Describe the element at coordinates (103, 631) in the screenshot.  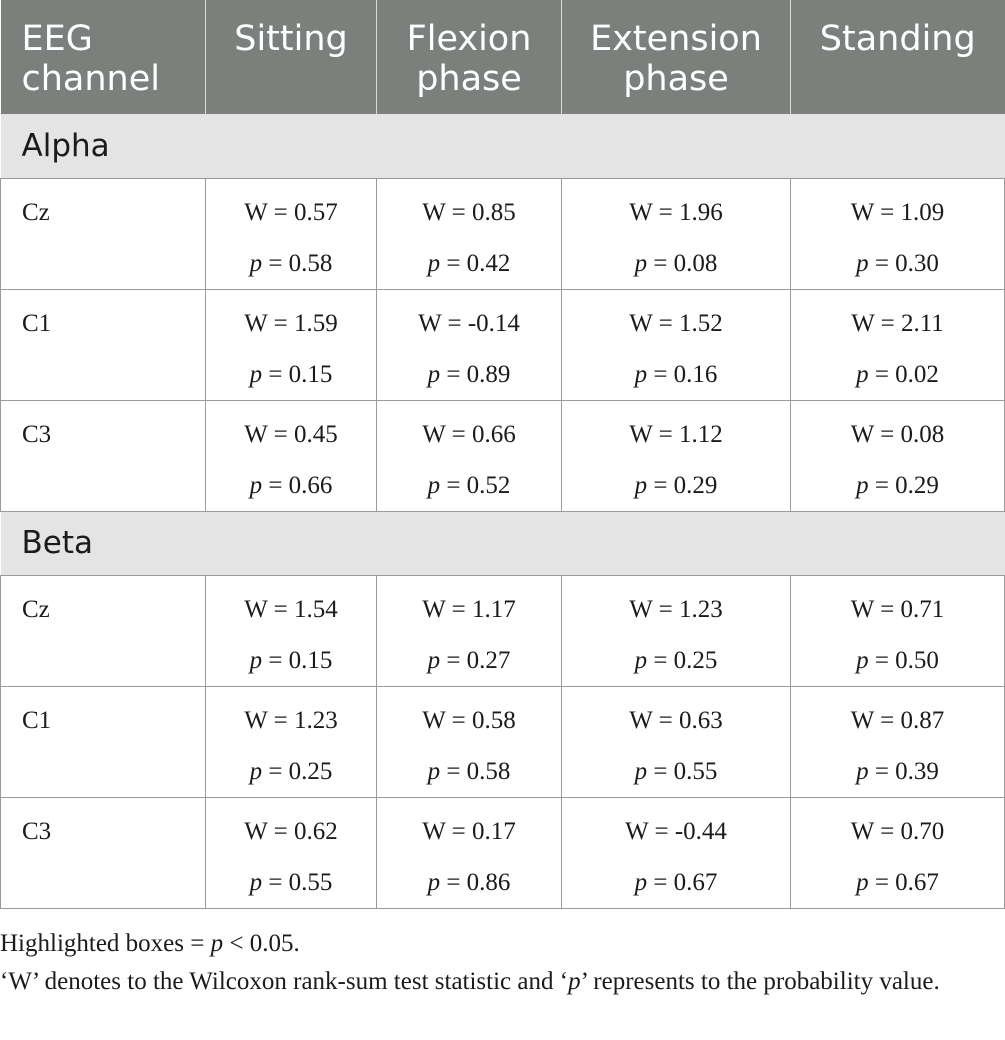
I see `channel-cell: Cz` at that location.